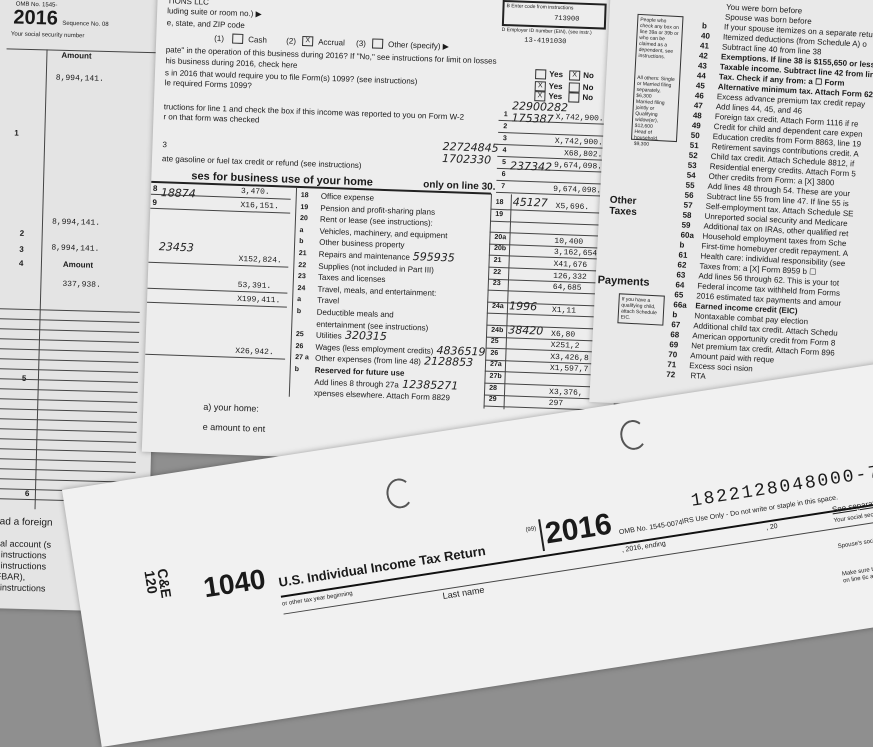 This screenshot has height=747, width=873. I want to click on line-number: 5, so click(504, 162).